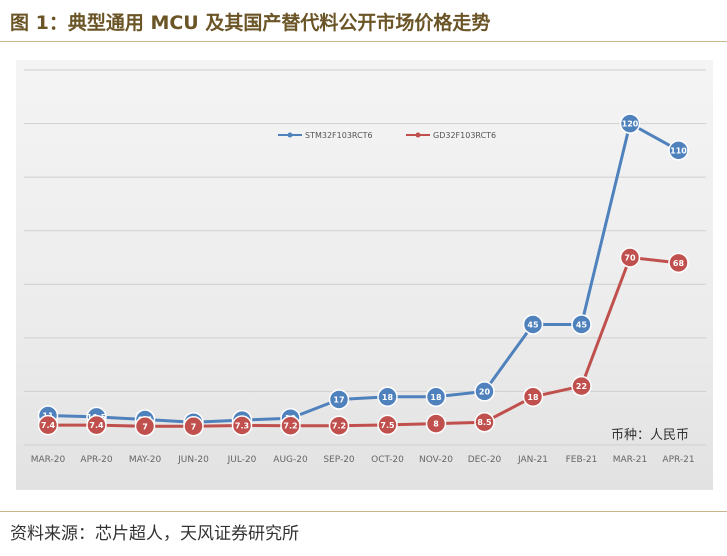  What do you see at coordinates (363, 41) in the screenshot?
I see `title-divider` at bounding box center [363, 41].